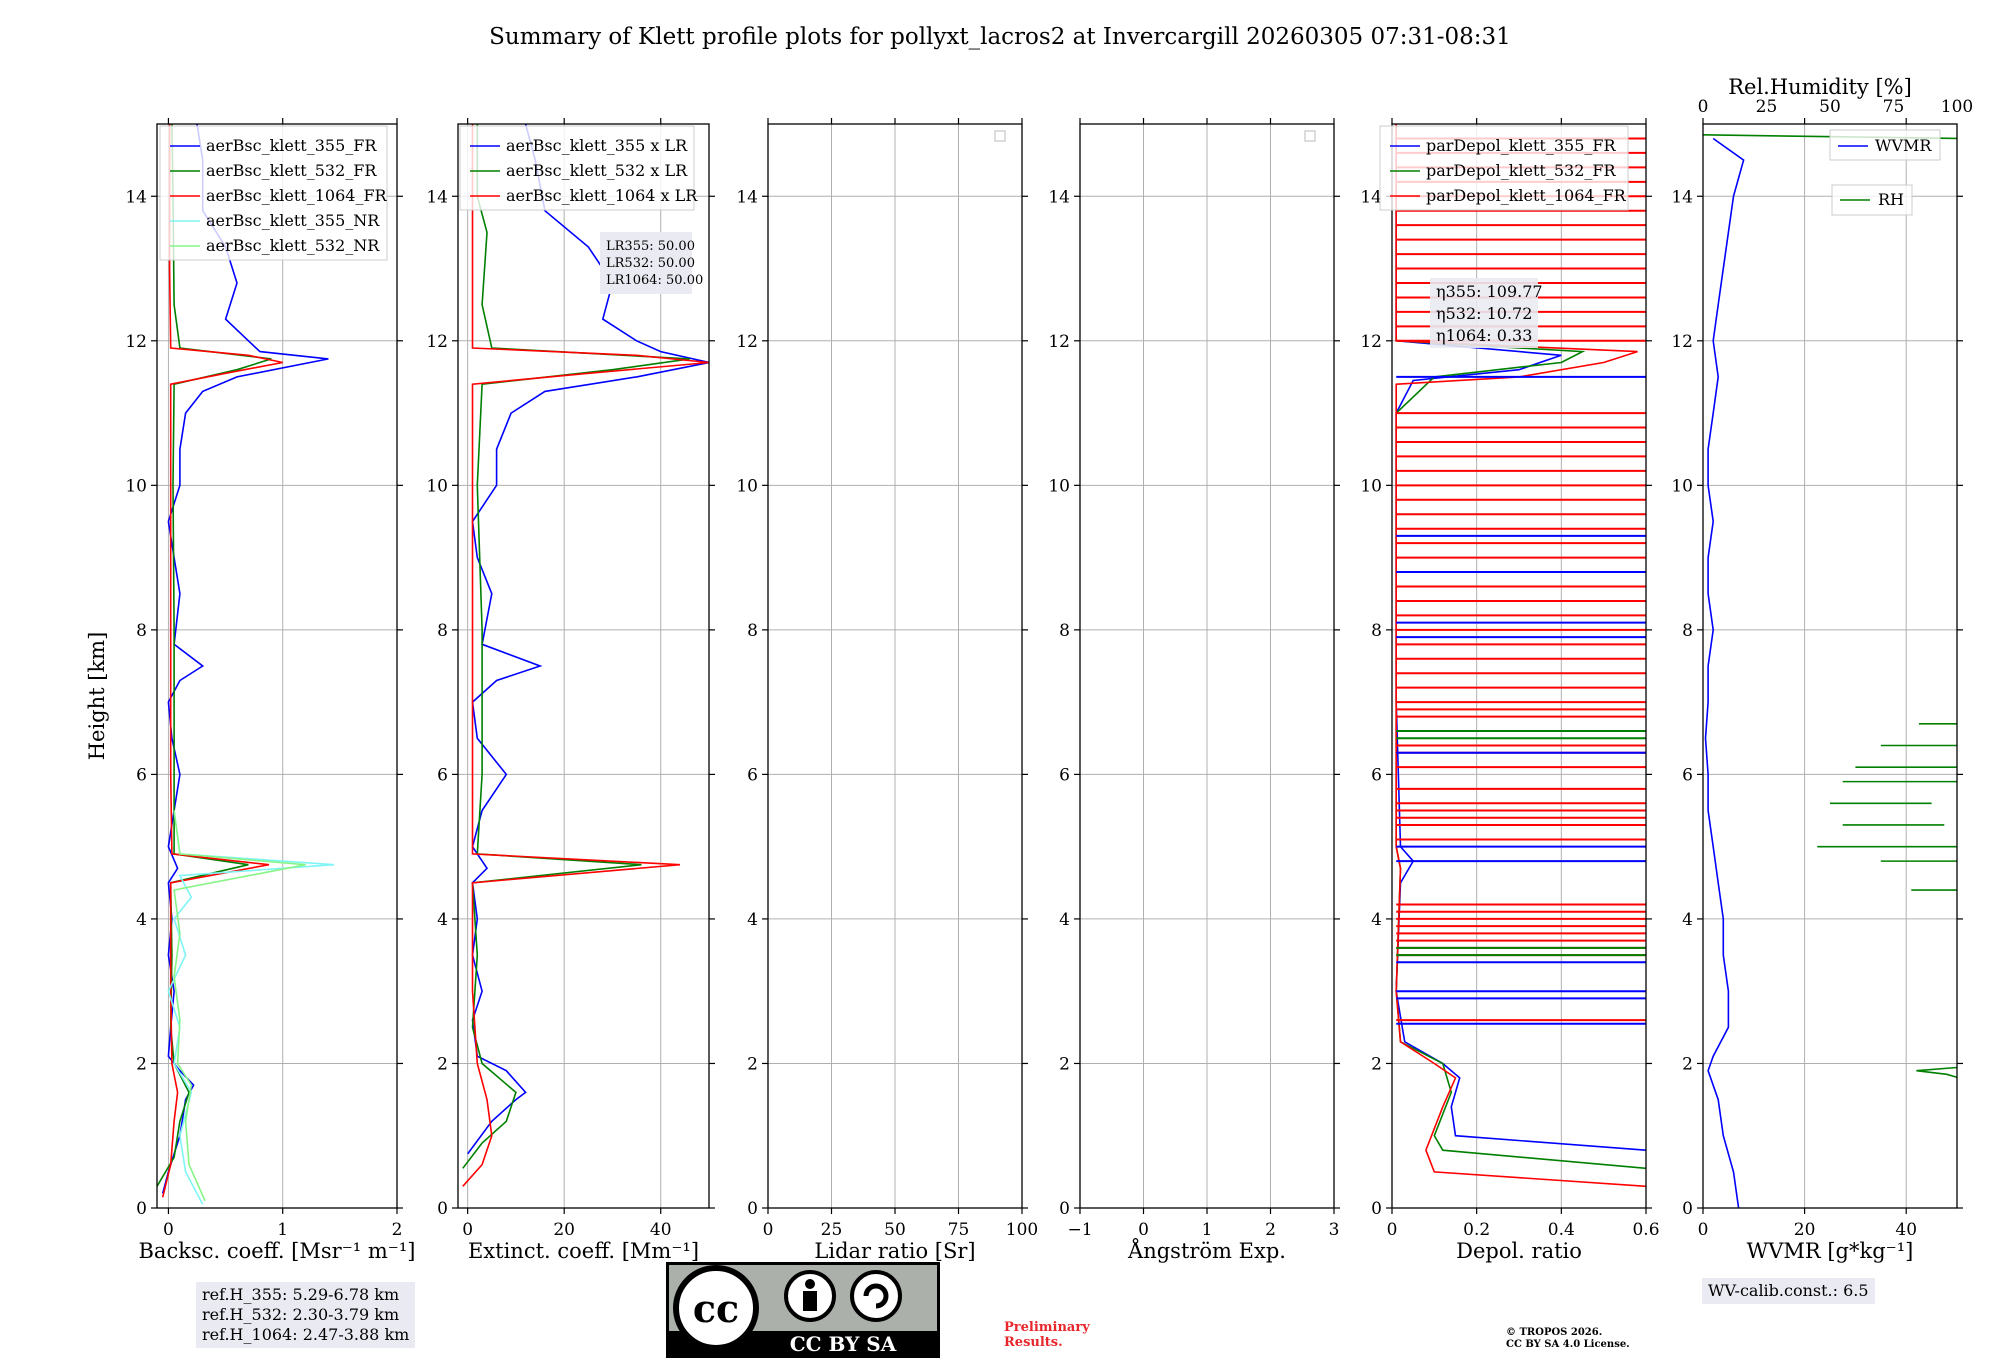  I want to click on rh-axis-label: Rel.Humidity [%], so click(1820, 87).